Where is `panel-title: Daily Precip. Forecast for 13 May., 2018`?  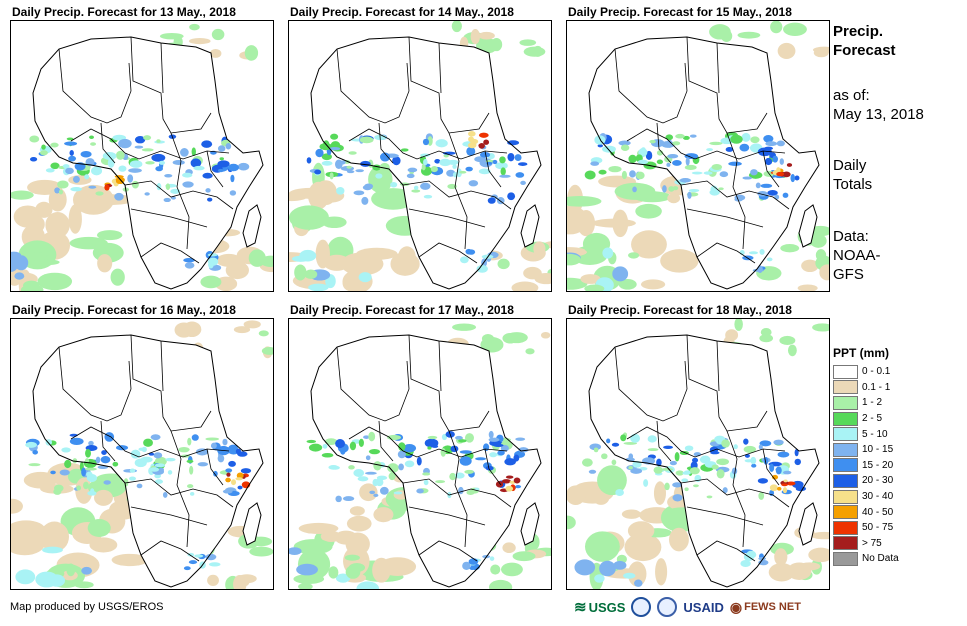
panel-title: Daily Precip. Forecast for 13 May., 2018 is located at coordinates (124, 12).